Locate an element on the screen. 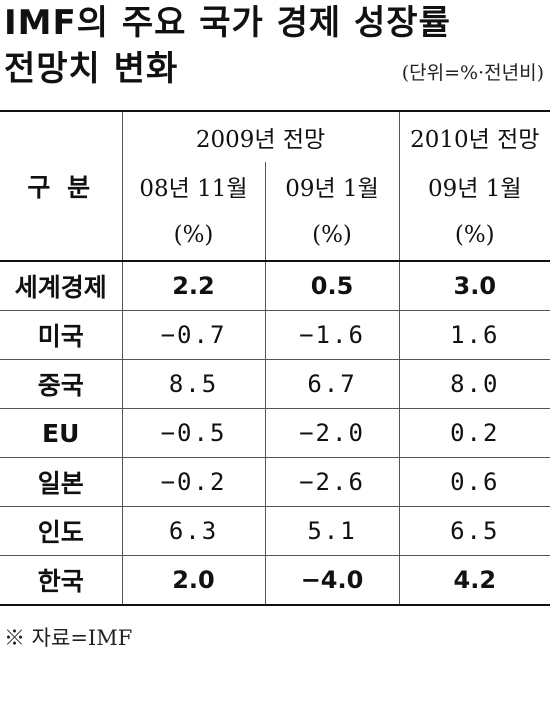 This screenshot has height=710, width=550. value-cell: 0.5 is located at coordinates (332, 285).